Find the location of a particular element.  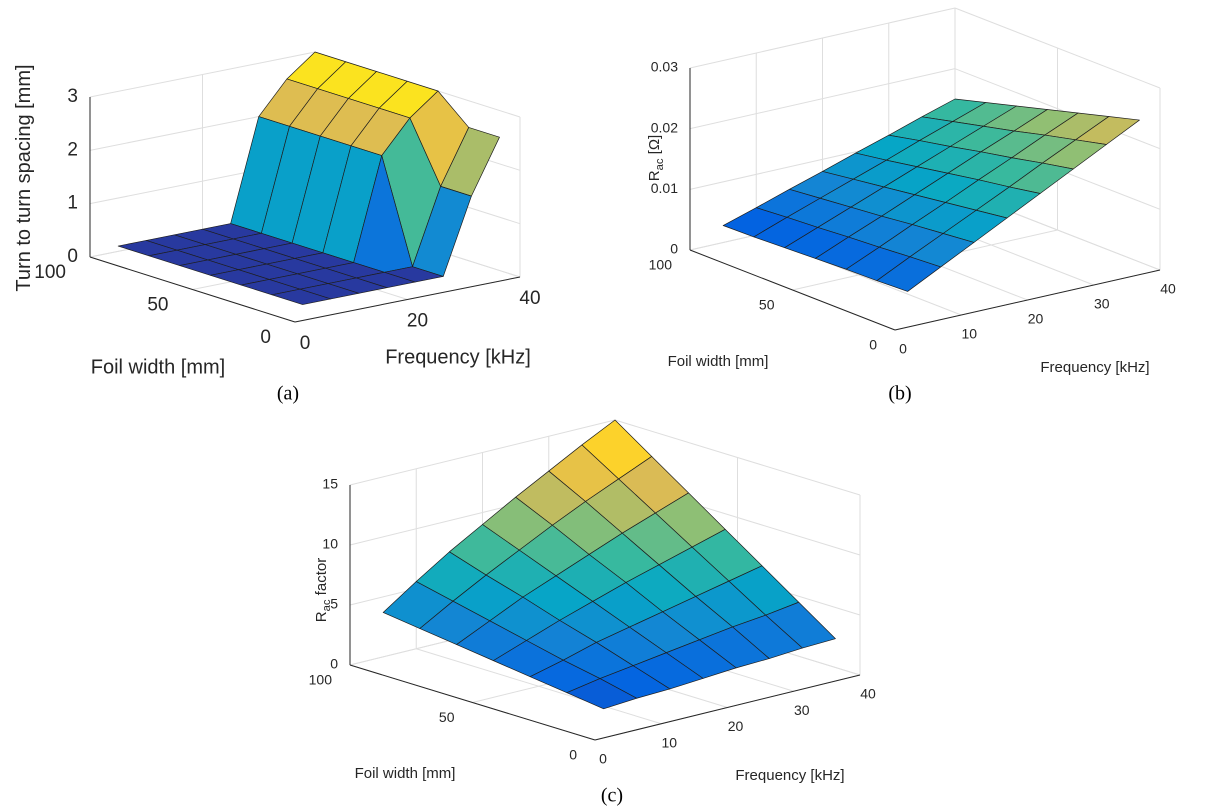

z-tick-label: 0.03 is located at coordinates (664, 67).